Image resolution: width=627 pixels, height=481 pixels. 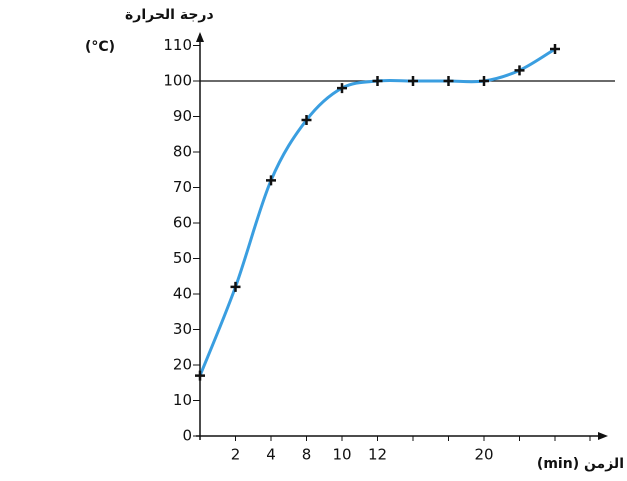 I want to click on x-axis-title: الزمن (min), so click(x=580, y=464).